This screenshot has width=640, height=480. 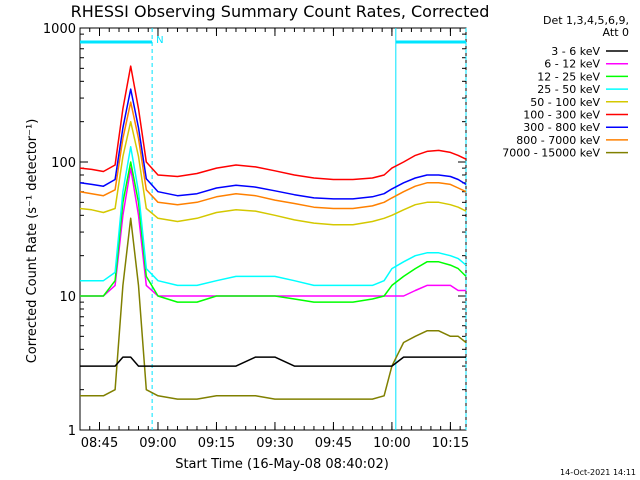 I want to click on legend-label: 3 - 6 keV, so click(x=575, y=51).